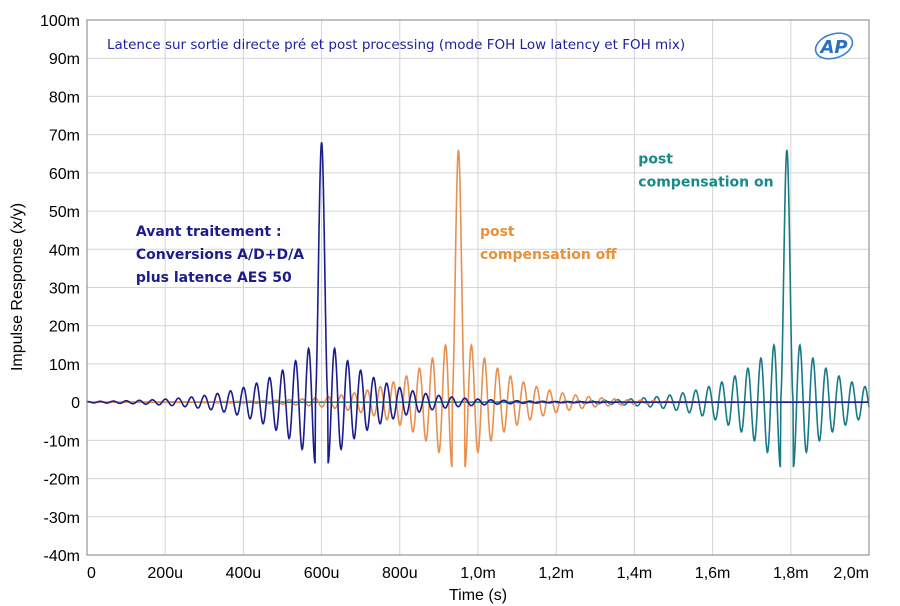  I want to click on y-tick-label: 80m, so click(64, 97).